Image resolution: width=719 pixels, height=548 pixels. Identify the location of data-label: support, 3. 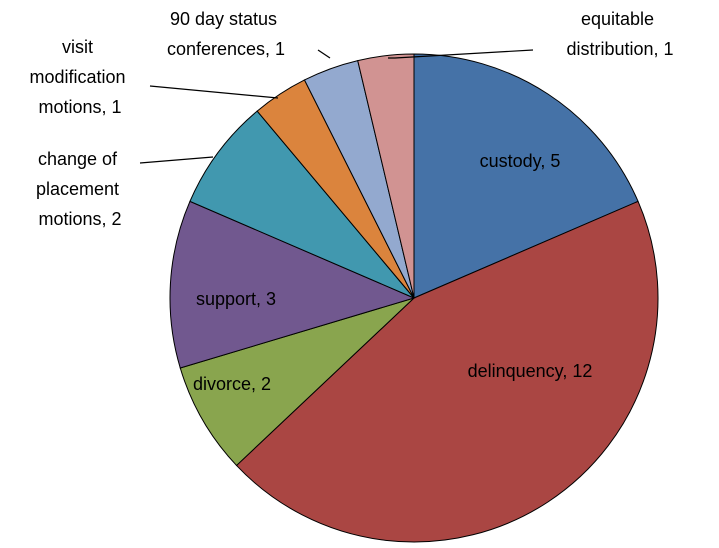
(236, 299).